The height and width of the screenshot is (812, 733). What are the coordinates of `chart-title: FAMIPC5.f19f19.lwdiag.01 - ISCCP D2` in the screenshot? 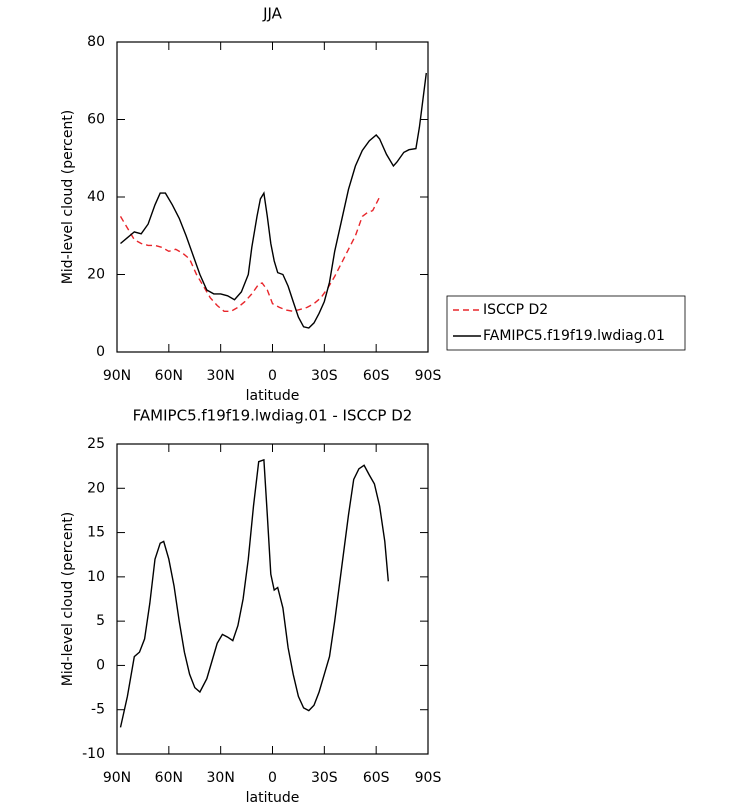 It's located at (273, 416).